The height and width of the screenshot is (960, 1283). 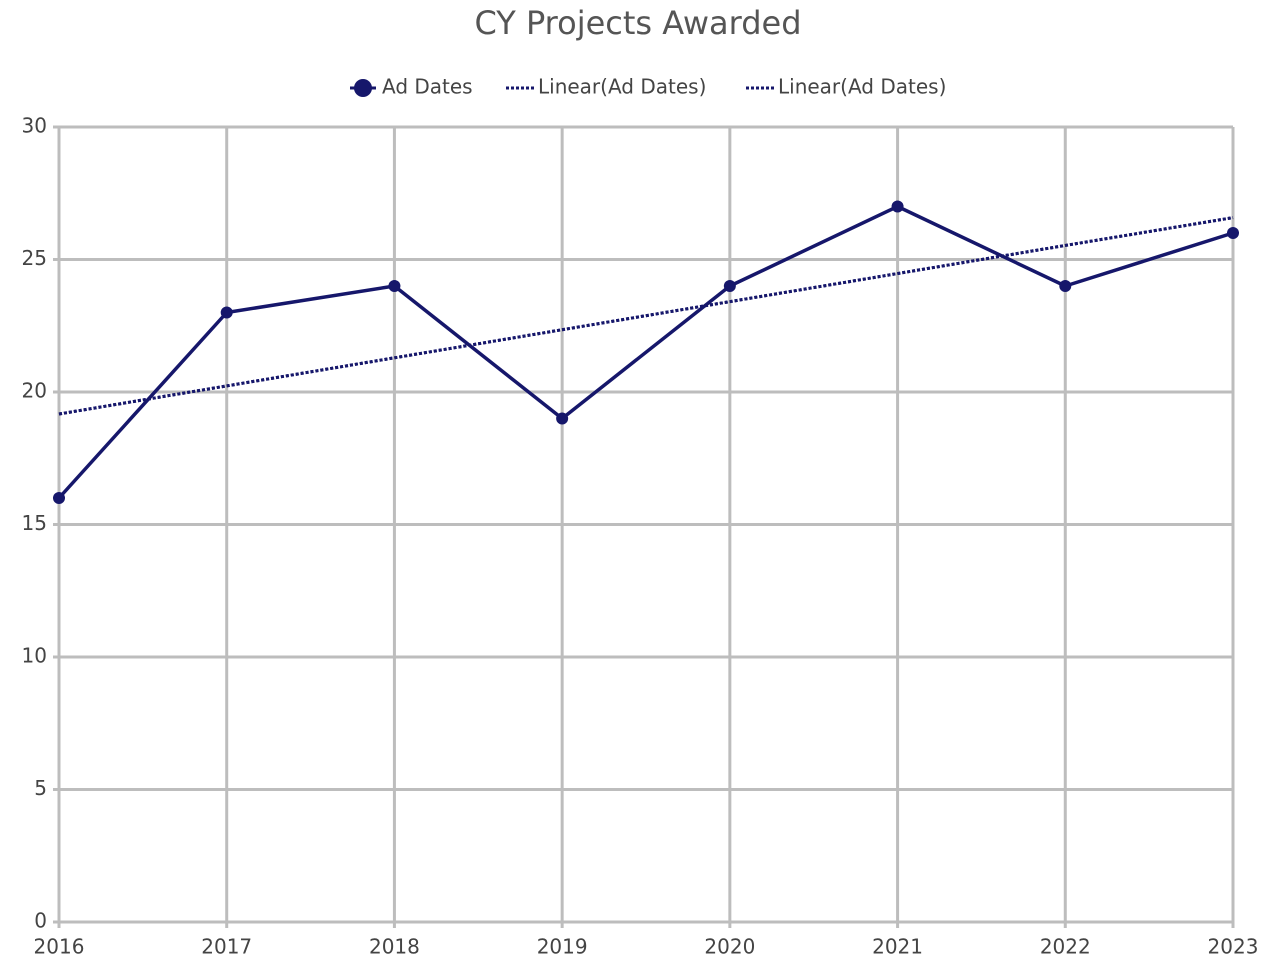 I want to click on x-tick-label: 2022, so click(x=1065, y=947).